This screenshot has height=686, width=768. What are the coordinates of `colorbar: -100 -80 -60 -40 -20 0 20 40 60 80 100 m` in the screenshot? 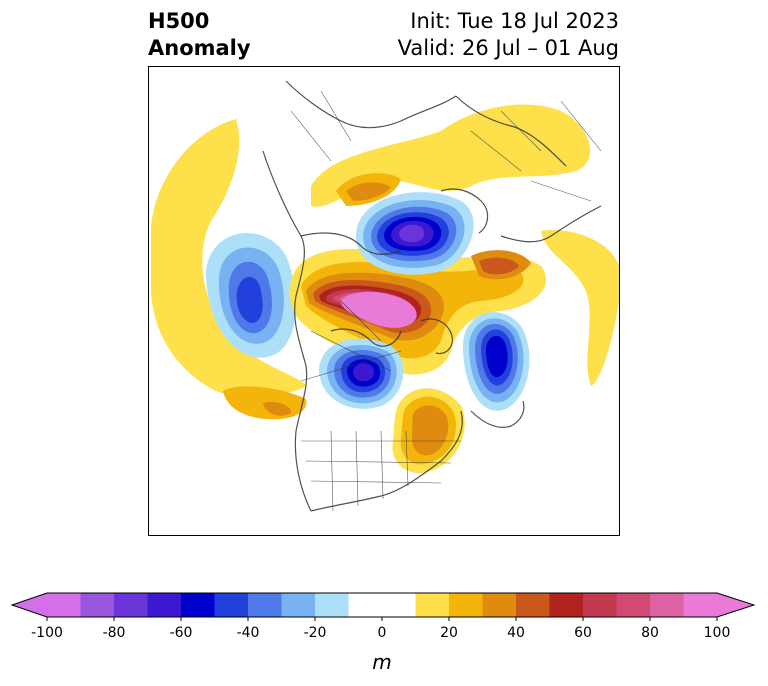 It's located at (384, 635).